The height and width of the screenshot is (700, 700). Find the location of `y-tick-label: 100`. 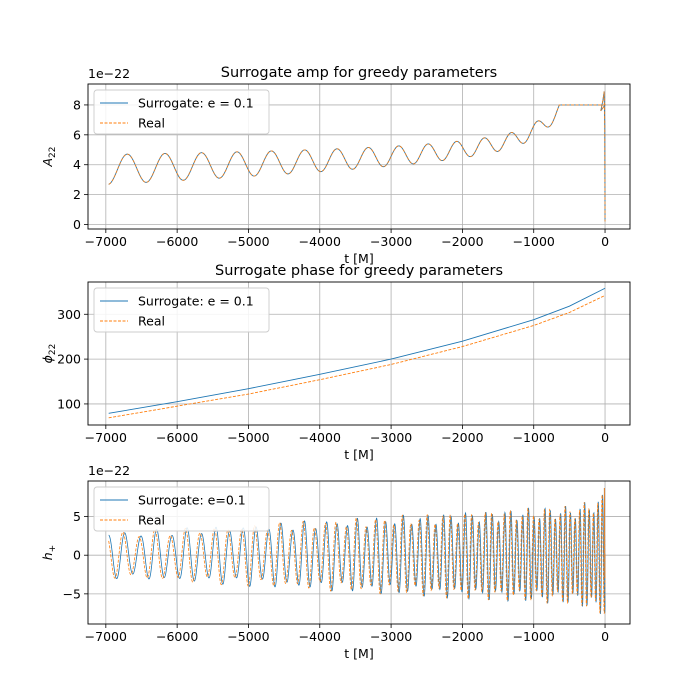

y-tick-label: 100 is located at coordinates (69, 403).